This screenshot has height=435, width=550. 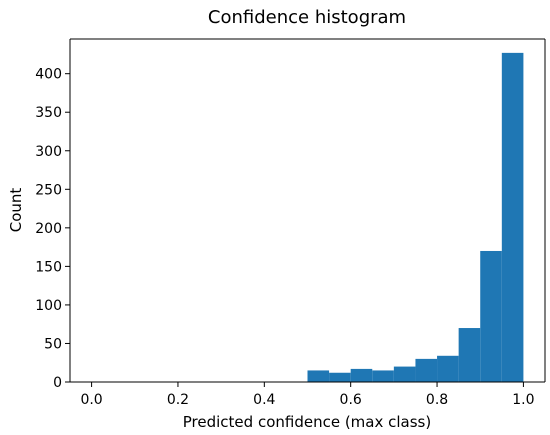 What do you see at coordinates (48, 190) in the screenshot?
I see `y-tick-label-6: 250` at bounding box center [48, 190].